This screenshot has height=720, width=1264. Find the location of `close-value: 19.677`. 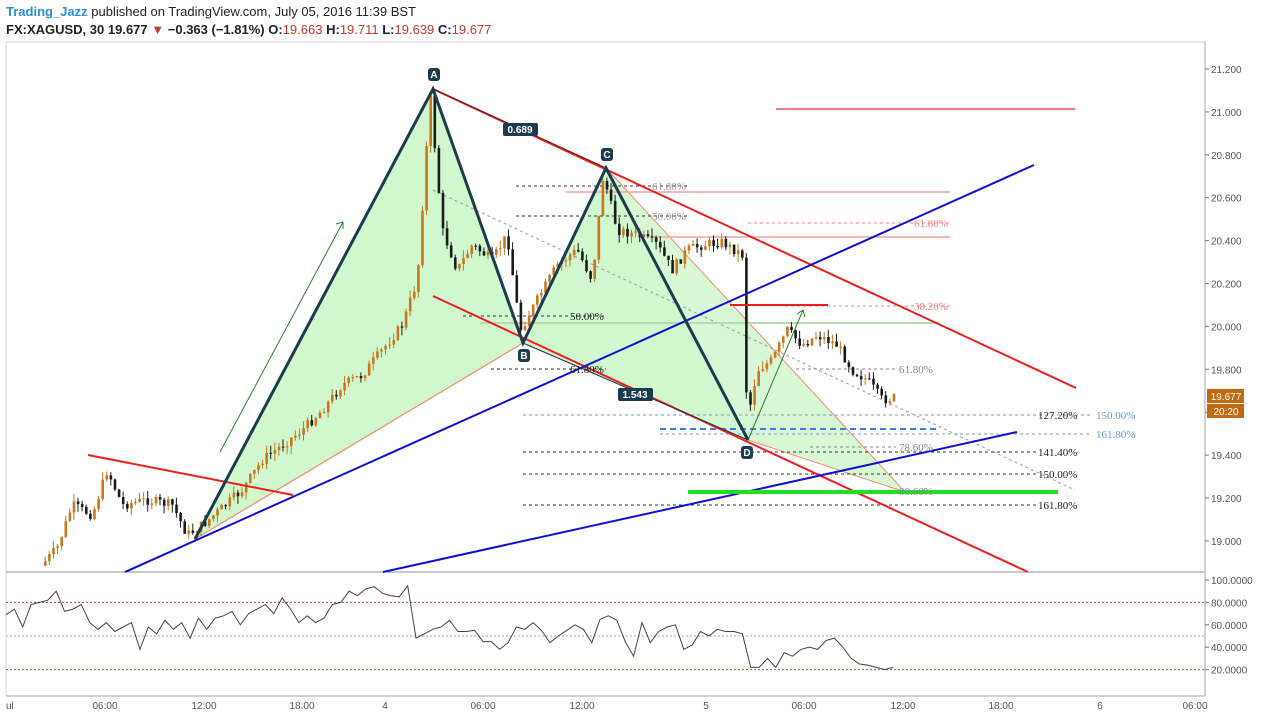

close-value: 19.677 is located at coordinates (471, 29).